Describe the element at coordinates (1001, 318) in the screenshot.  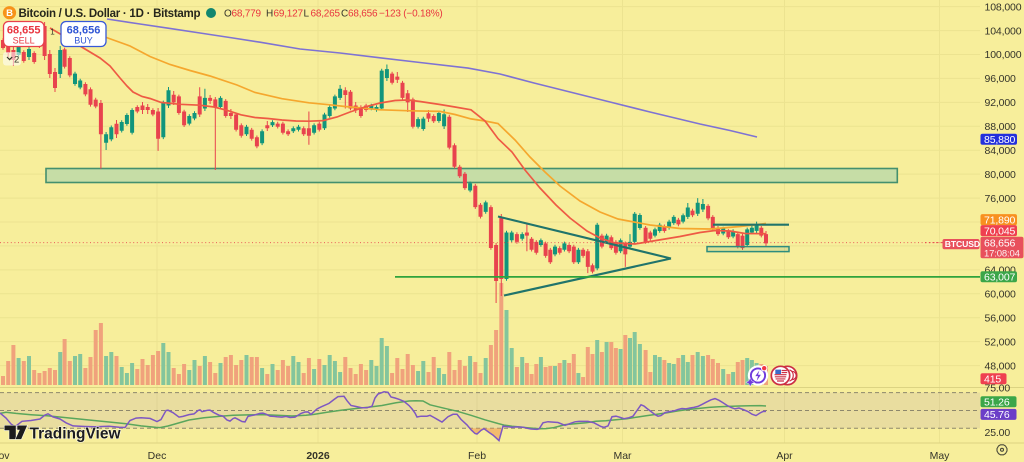
I see `svg-text: 56,000` at that location.